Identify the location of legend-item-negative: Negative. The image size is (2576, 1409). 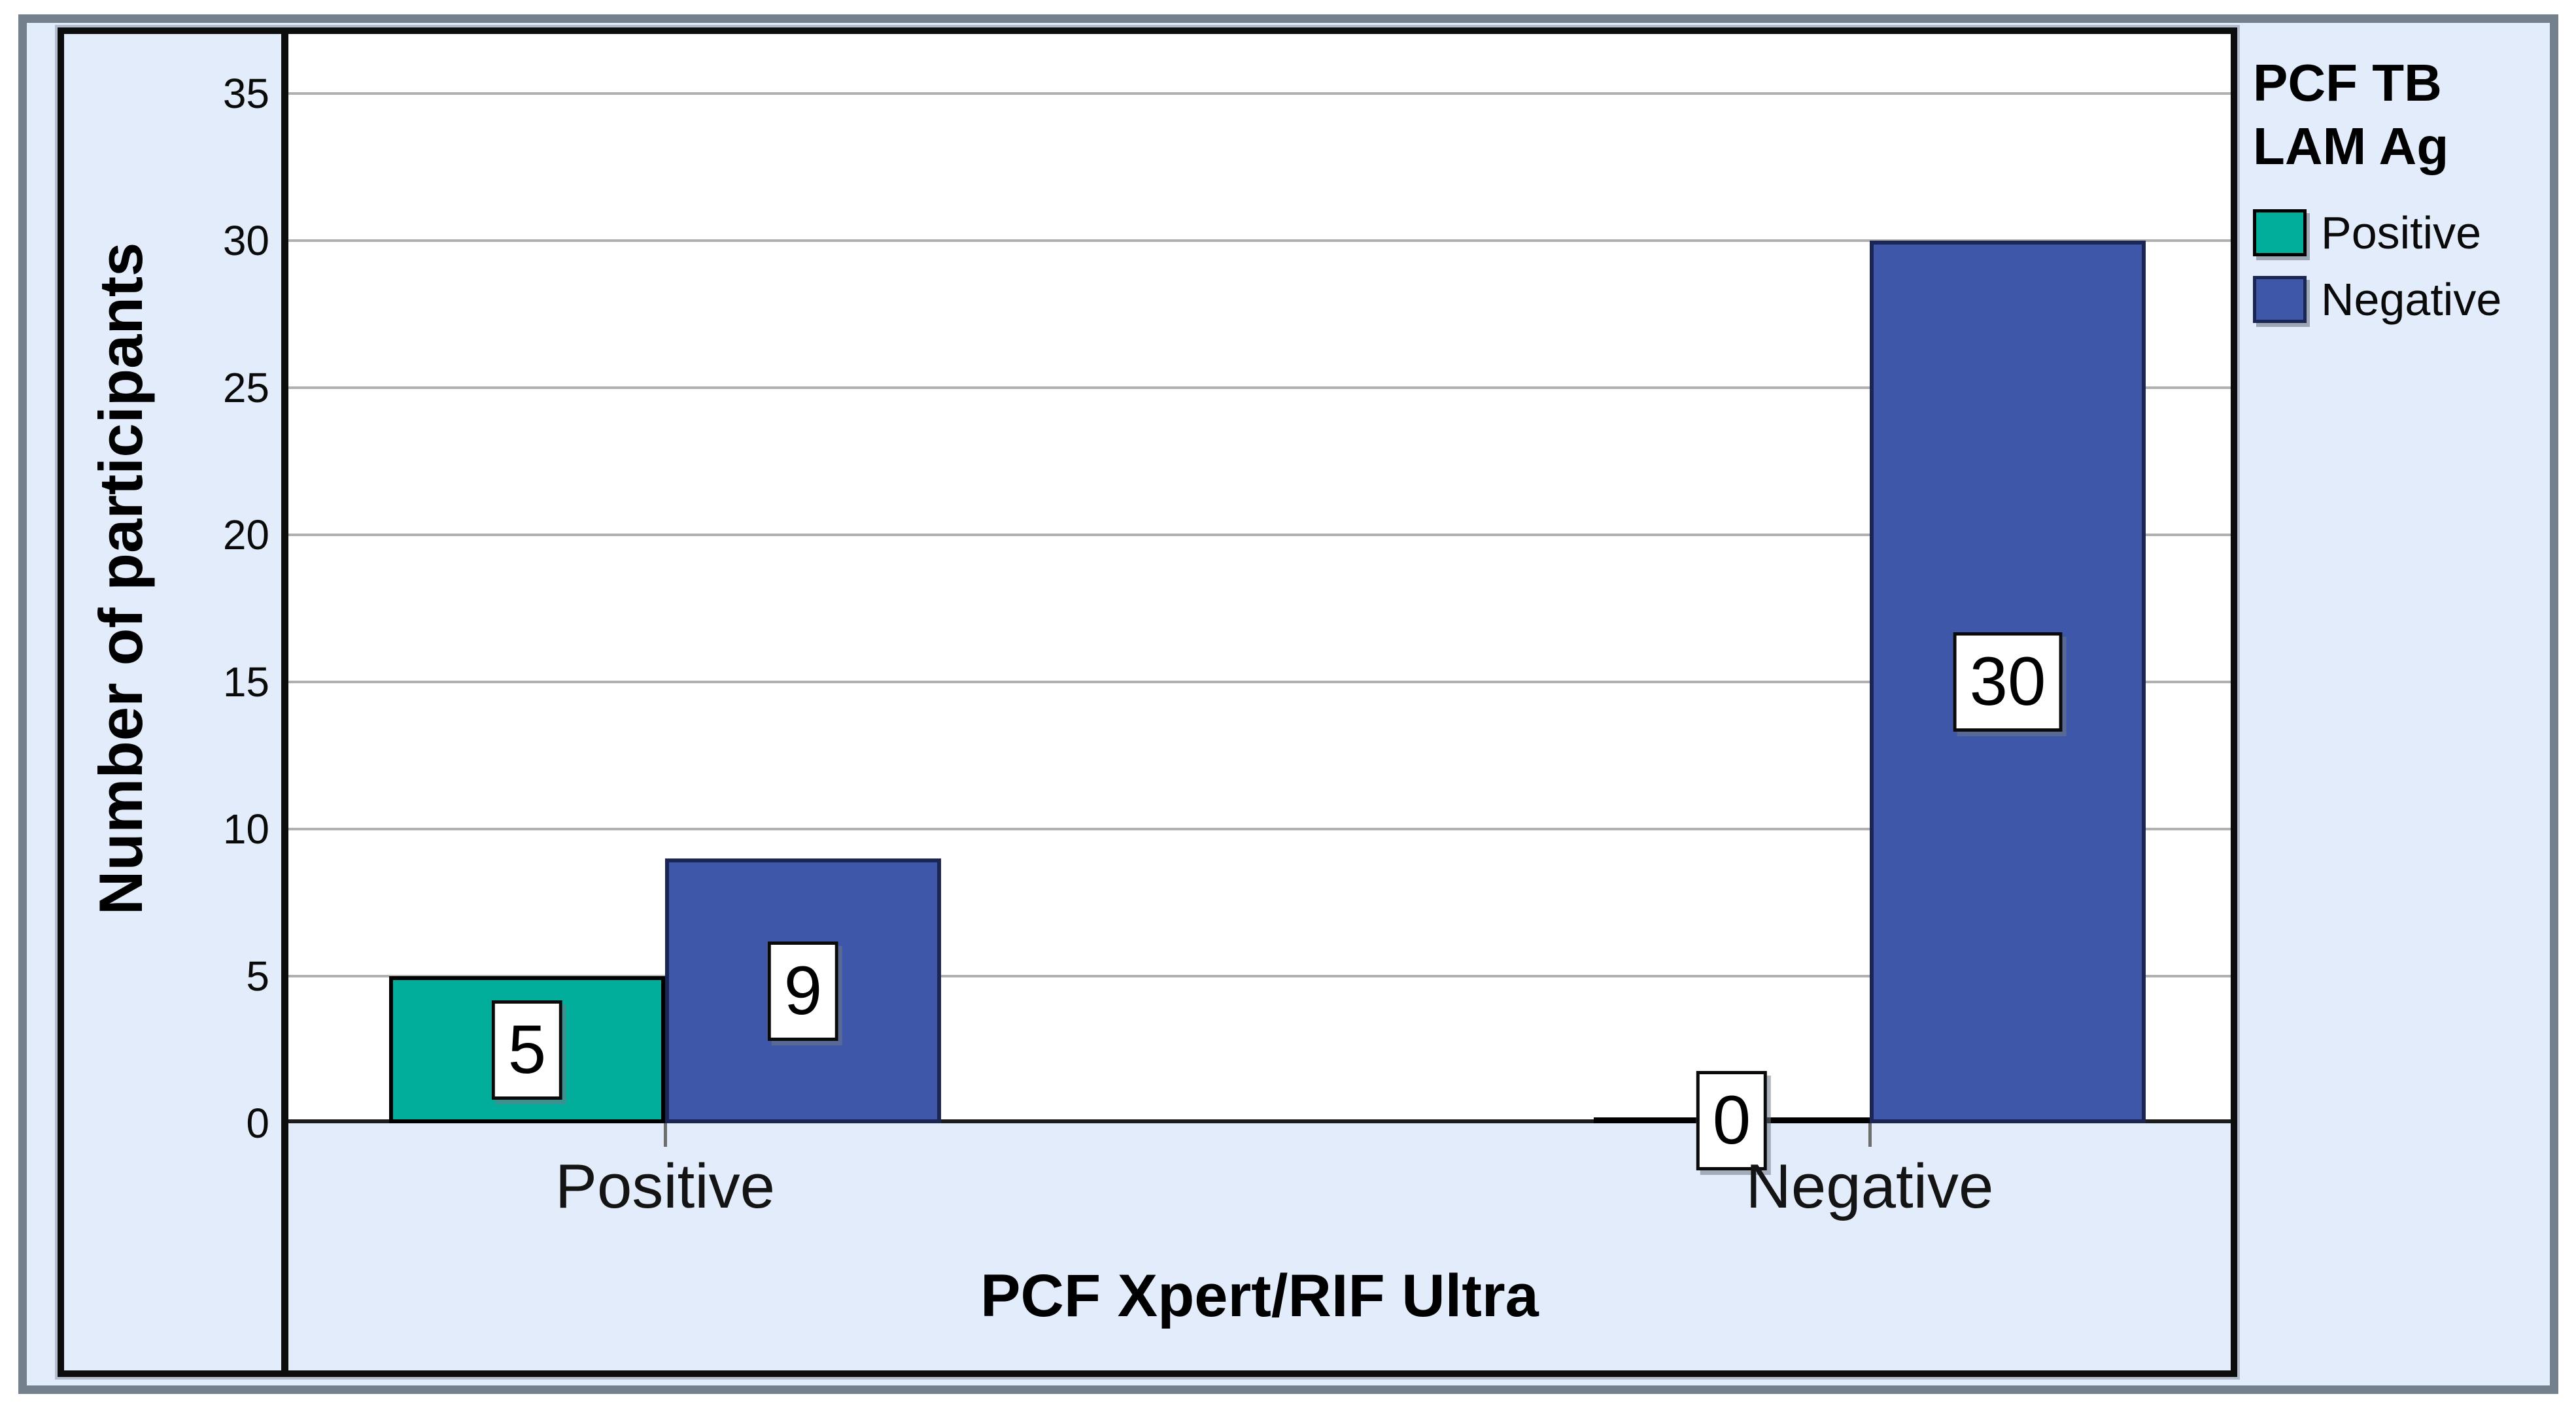
(2410, 299).